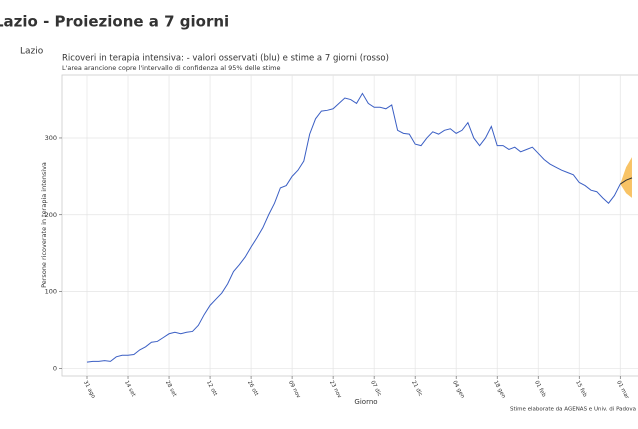 This screenshot has height=429, width=638. I want to click on x-tick-label: 23 nov, so click(335, 390).